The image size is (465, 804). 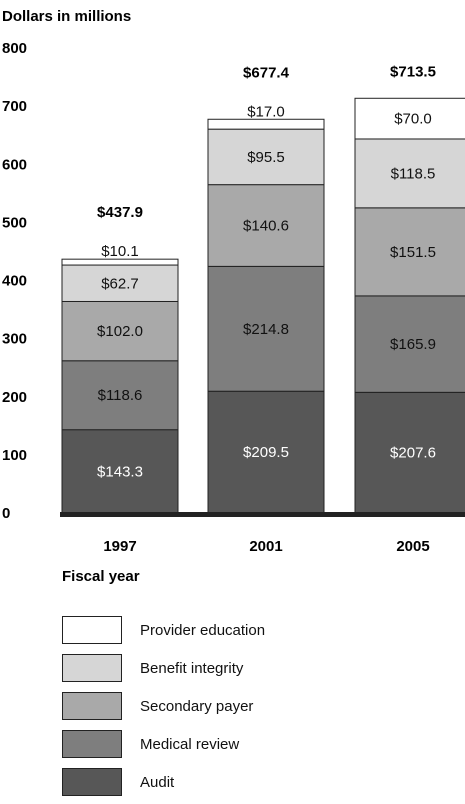 What do you see at coordinates (14, 339) in the screenshot?
I see `y-tick-label: 300` at bounding box center [14, 339].